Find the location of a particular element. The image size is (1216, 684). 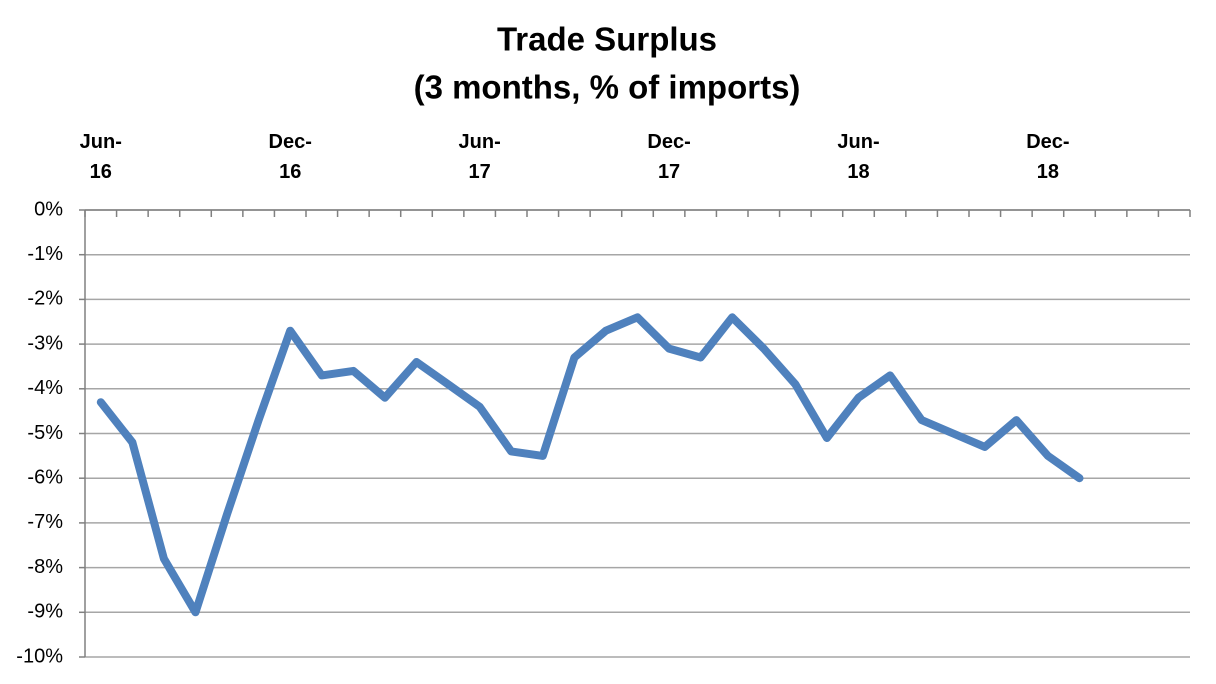

x-tick-label: Dec- 16 is located at coordinates (290, 157).